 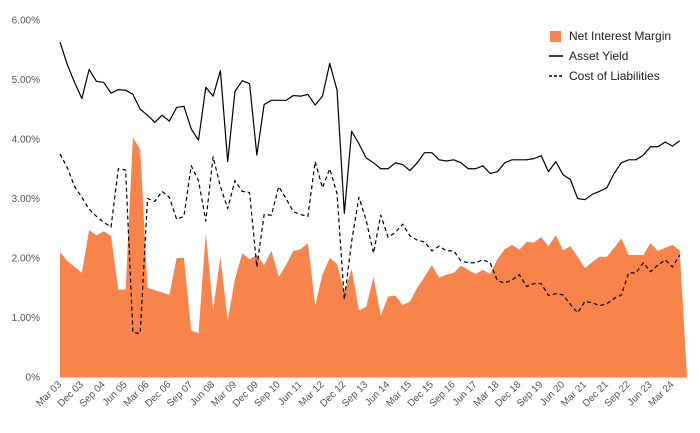 I want to click on legend-item-asset-yield: Asset Yield, so click(x=588, y=56).